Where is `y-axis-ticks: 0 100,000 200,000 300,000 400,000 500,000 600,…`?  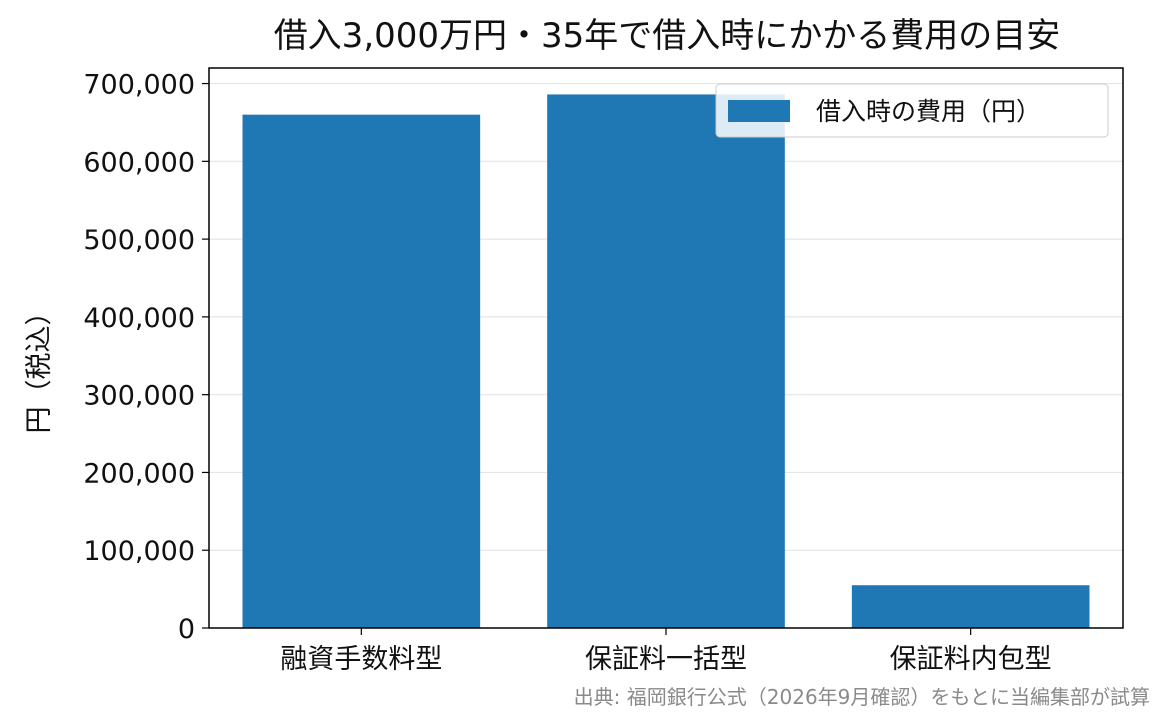 y-axis-ticks: 0 100,000 200,000 300,000 400,000 500,000 600,… is located at coordinates (146, 357).